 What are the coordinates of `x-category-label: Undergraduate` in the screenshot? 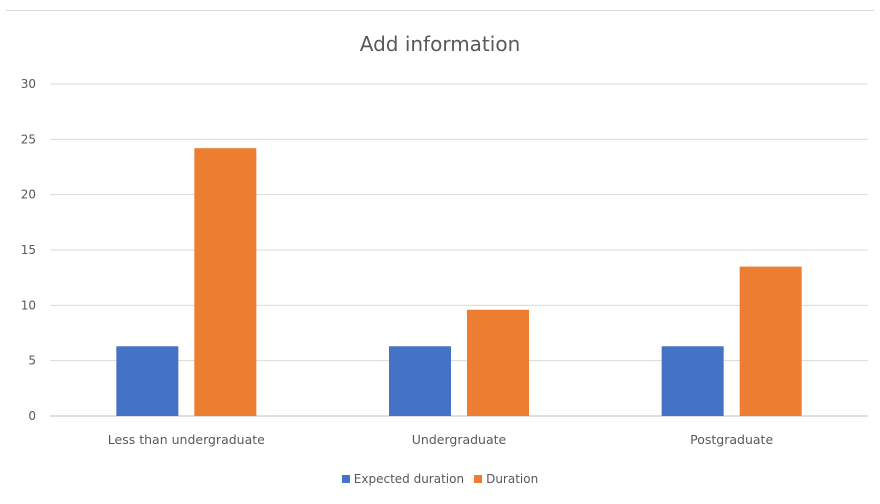 It's located at (459, 439).